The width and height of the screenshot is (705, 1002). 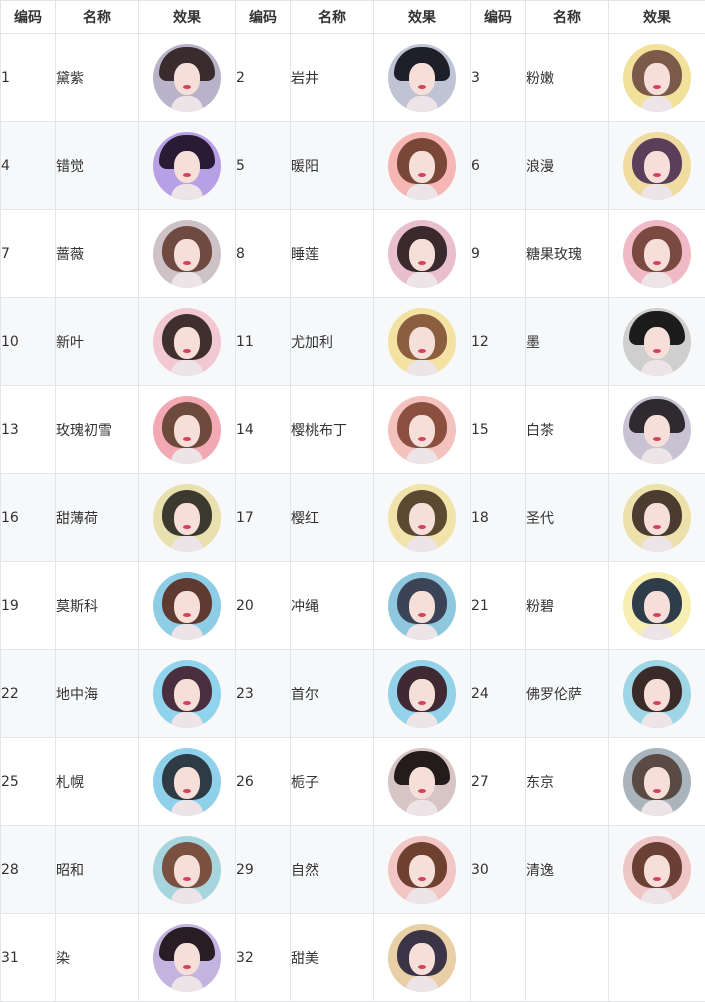 What do you see at coordinates (567, 518) in the screenshot?
I see `filter-name: 圣代` at bounding box center [567, 518].